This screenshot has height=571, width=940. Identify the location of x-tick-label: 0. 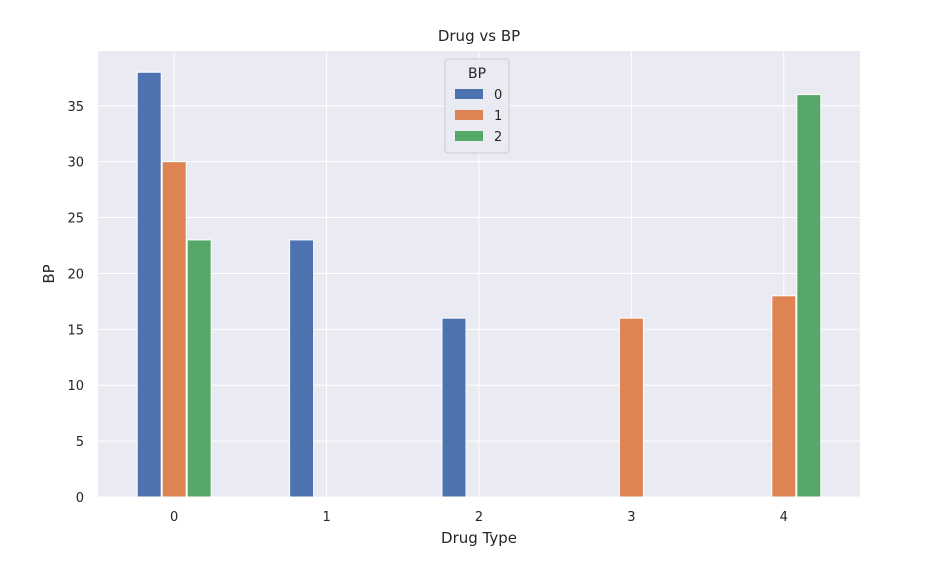
(174, 517).